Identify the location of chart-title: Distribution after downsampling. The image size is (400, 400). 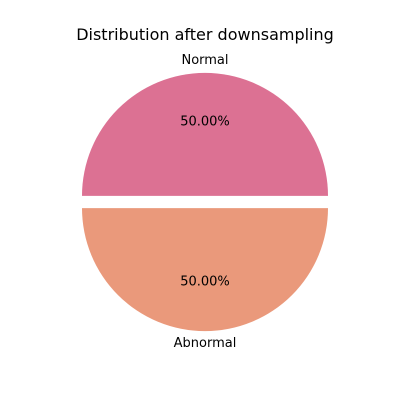
(205, 34).